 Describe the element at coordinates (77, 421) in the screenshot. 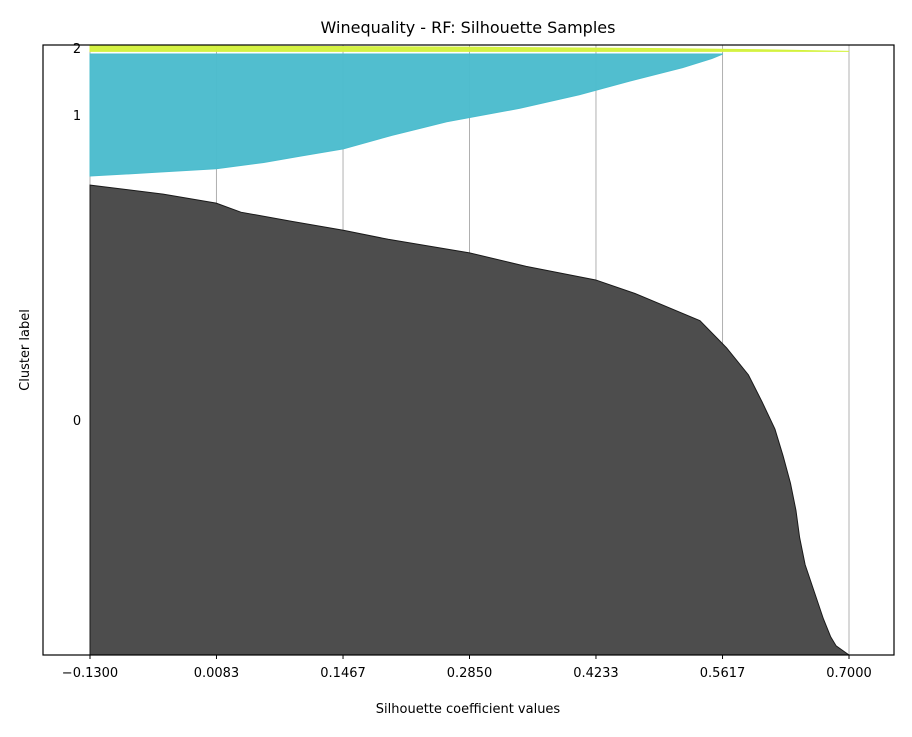

I see `cluster-0-label: 0` at that location.